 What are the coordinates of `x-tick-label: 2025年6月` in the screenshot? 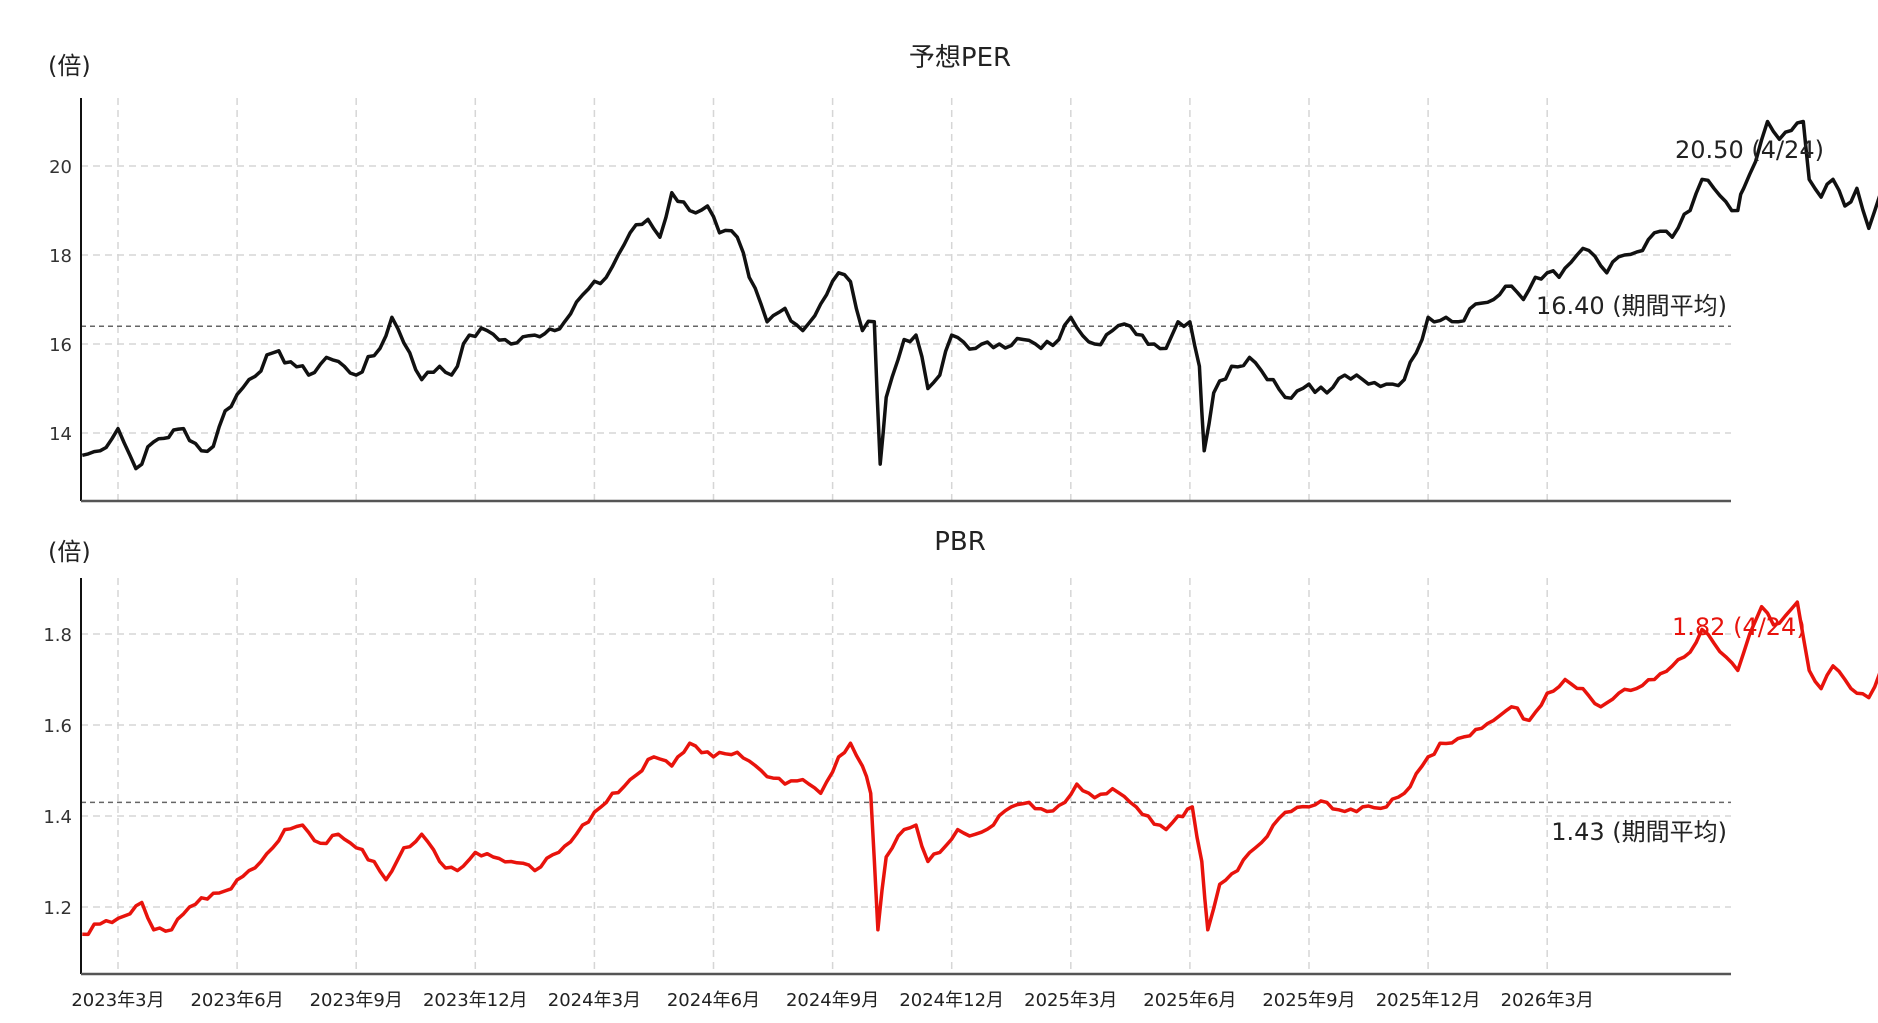 It's located at (1189, 1000).